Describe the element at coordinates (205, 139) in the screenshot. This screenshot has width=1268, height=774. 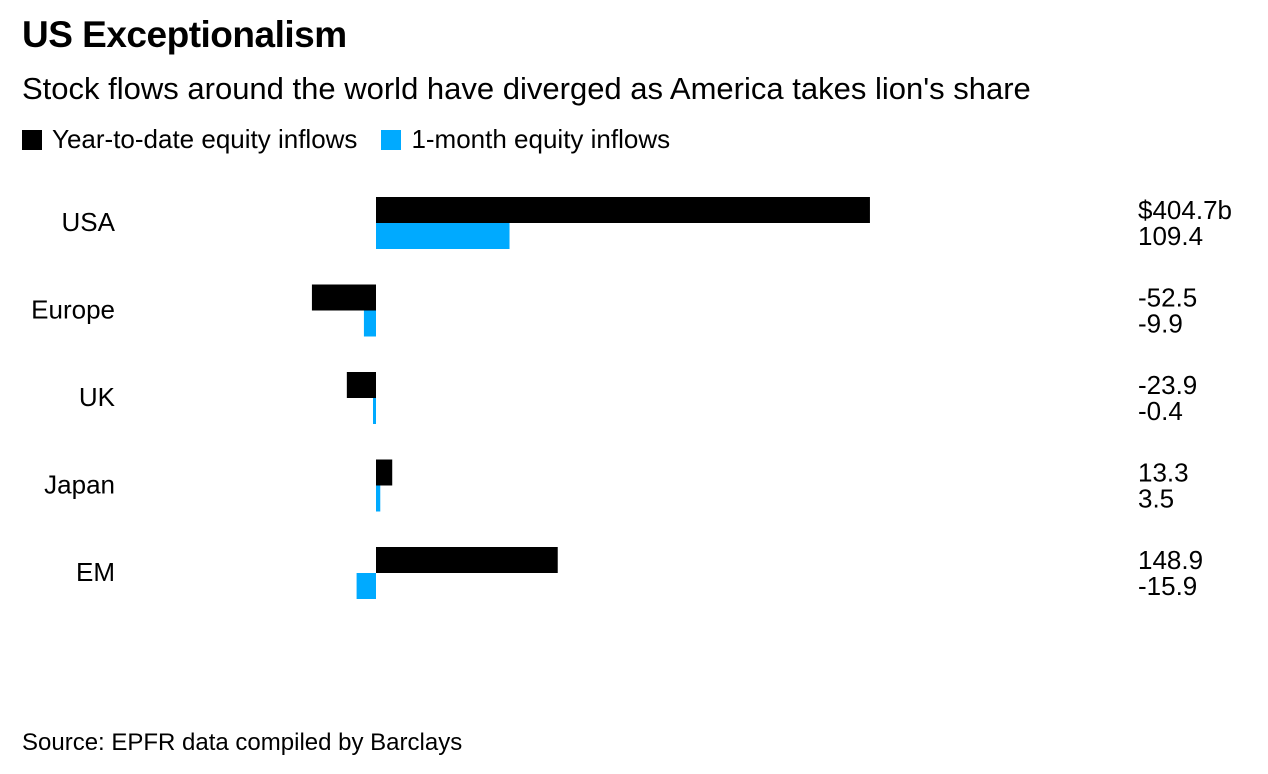
I see `legend-label-ytd: Year-to-date equity inflows` at that location.